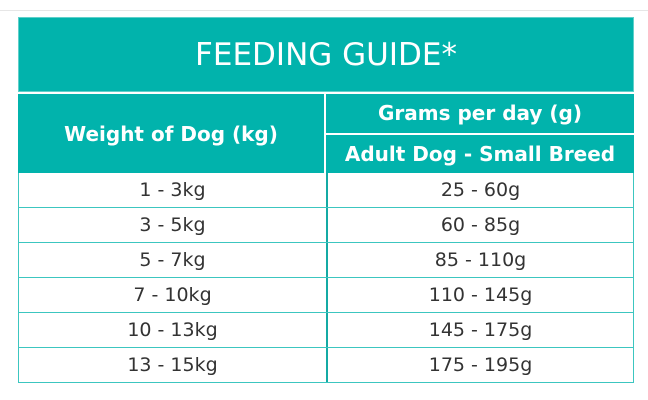  What do you see at coordinates (324, 10) in the screenshot?
I see `divider` at bounding box center [324, 10].